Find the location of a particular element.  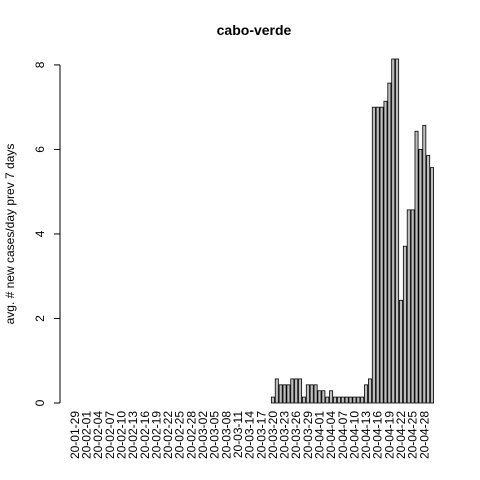

x-tick-label: 20-02-16 is located at coordinates (145, 435).